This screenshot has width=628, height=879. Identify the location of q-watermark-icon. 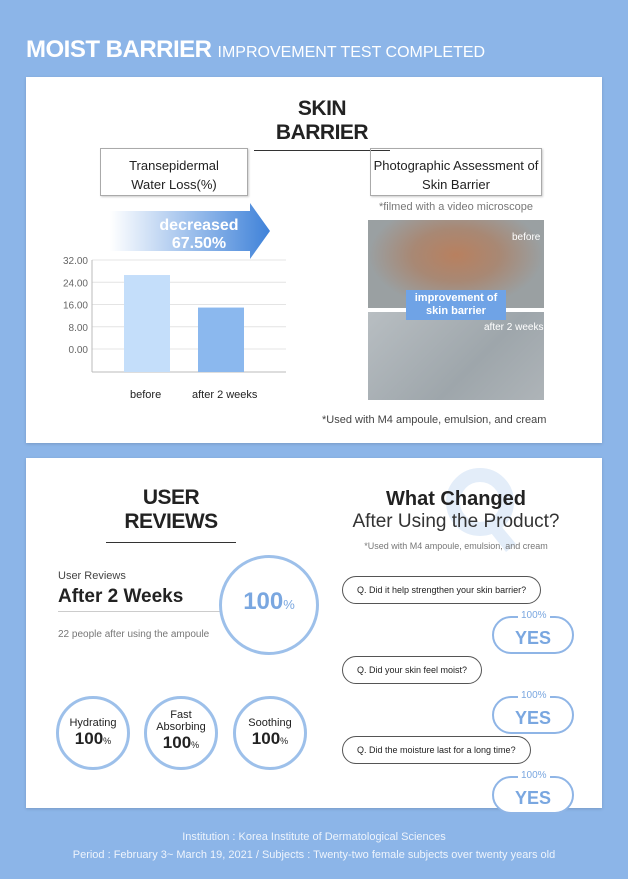
(481, 510).